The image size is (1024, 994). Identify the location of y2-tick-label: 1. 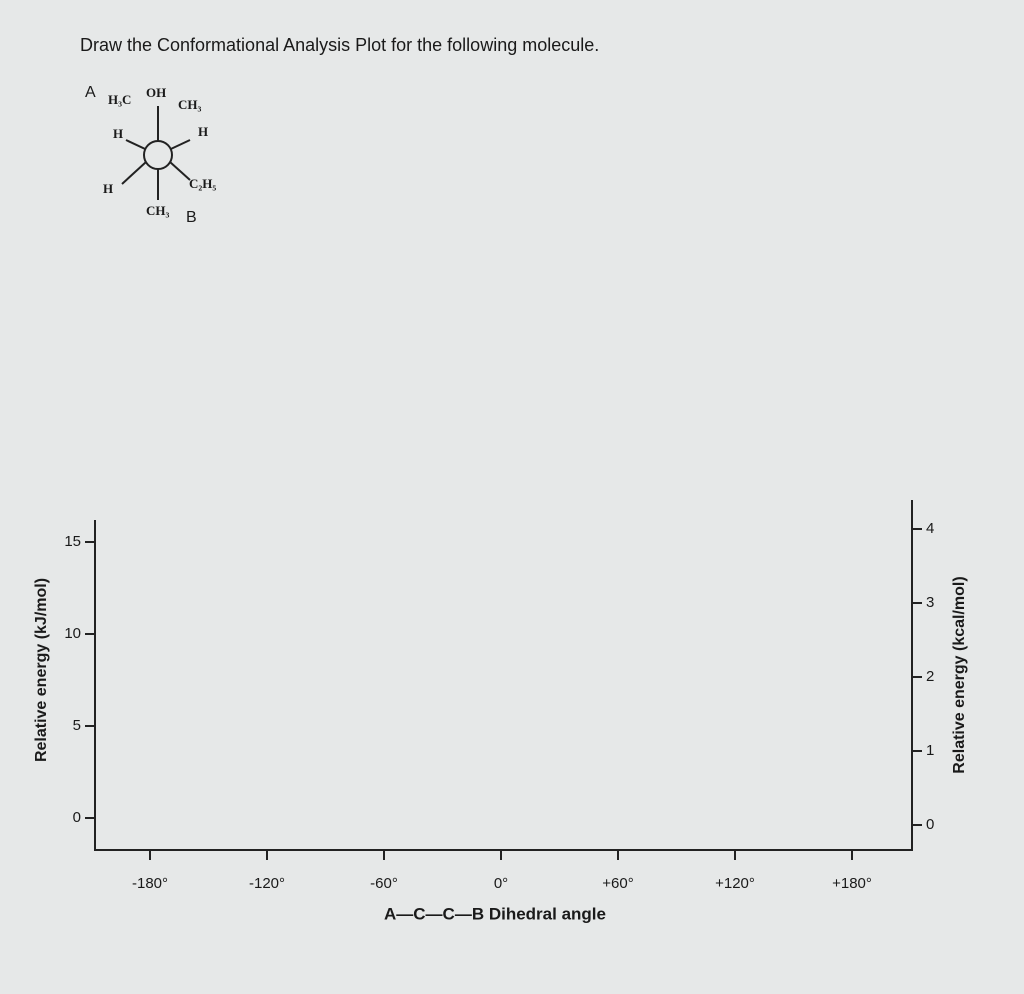
(930, 750).